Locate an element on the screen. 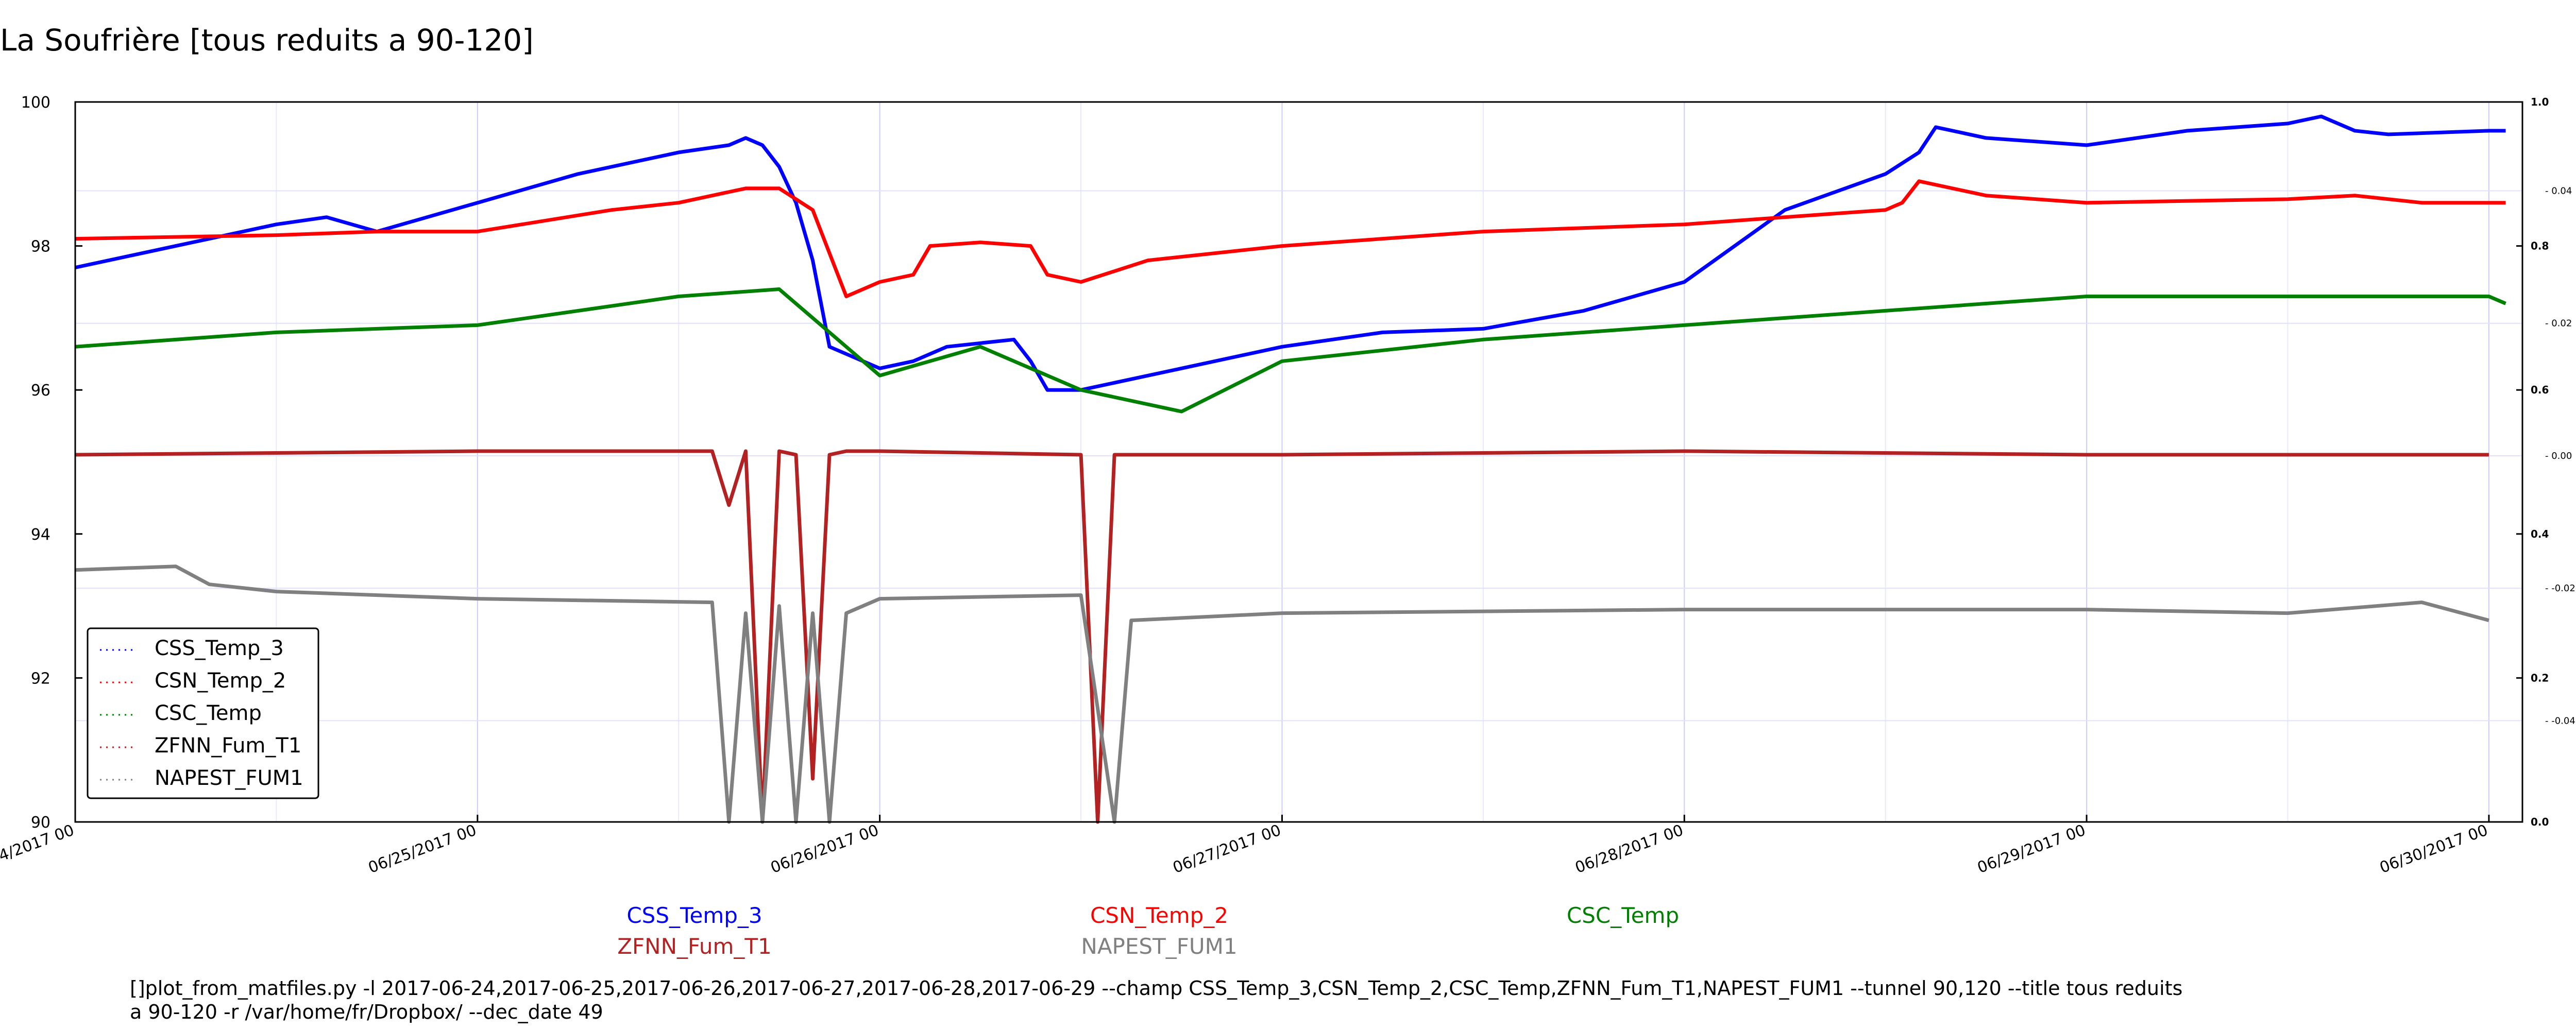 Image resolution: width=2576 pixels, height=1030 pixels. bottom-series-label: CSS_Temp_3 is located at coordinates (694, 915).